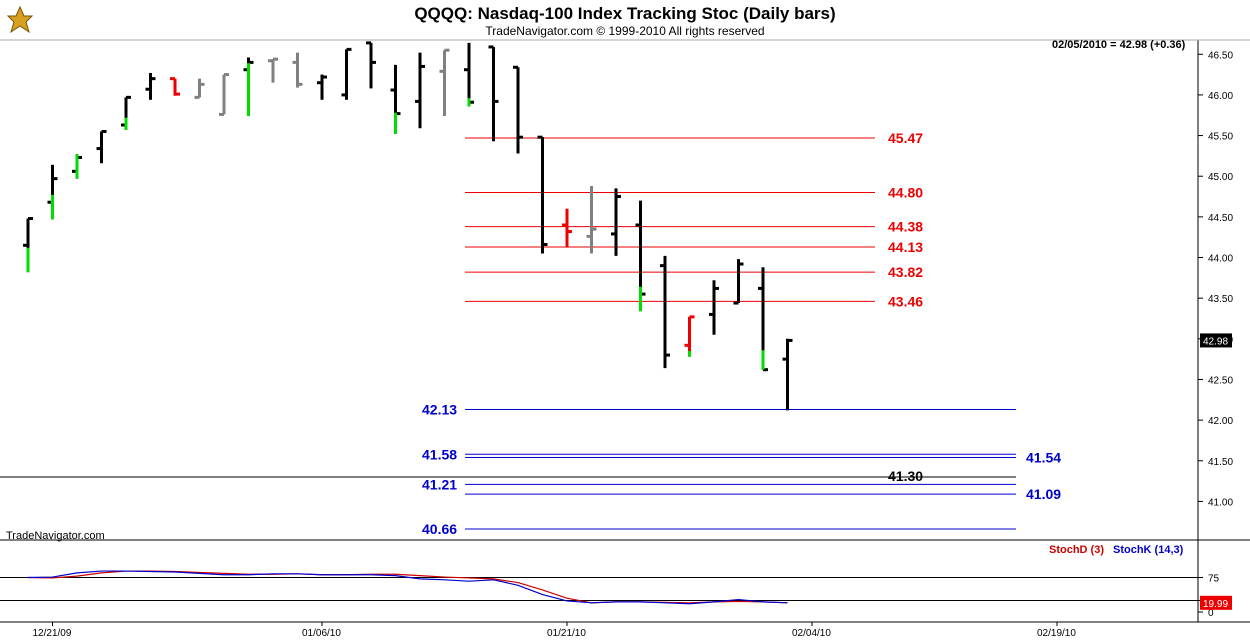  I want to click on last-info: 02/05/2010 = 42.98 (+0.36), so click(1119, 45).